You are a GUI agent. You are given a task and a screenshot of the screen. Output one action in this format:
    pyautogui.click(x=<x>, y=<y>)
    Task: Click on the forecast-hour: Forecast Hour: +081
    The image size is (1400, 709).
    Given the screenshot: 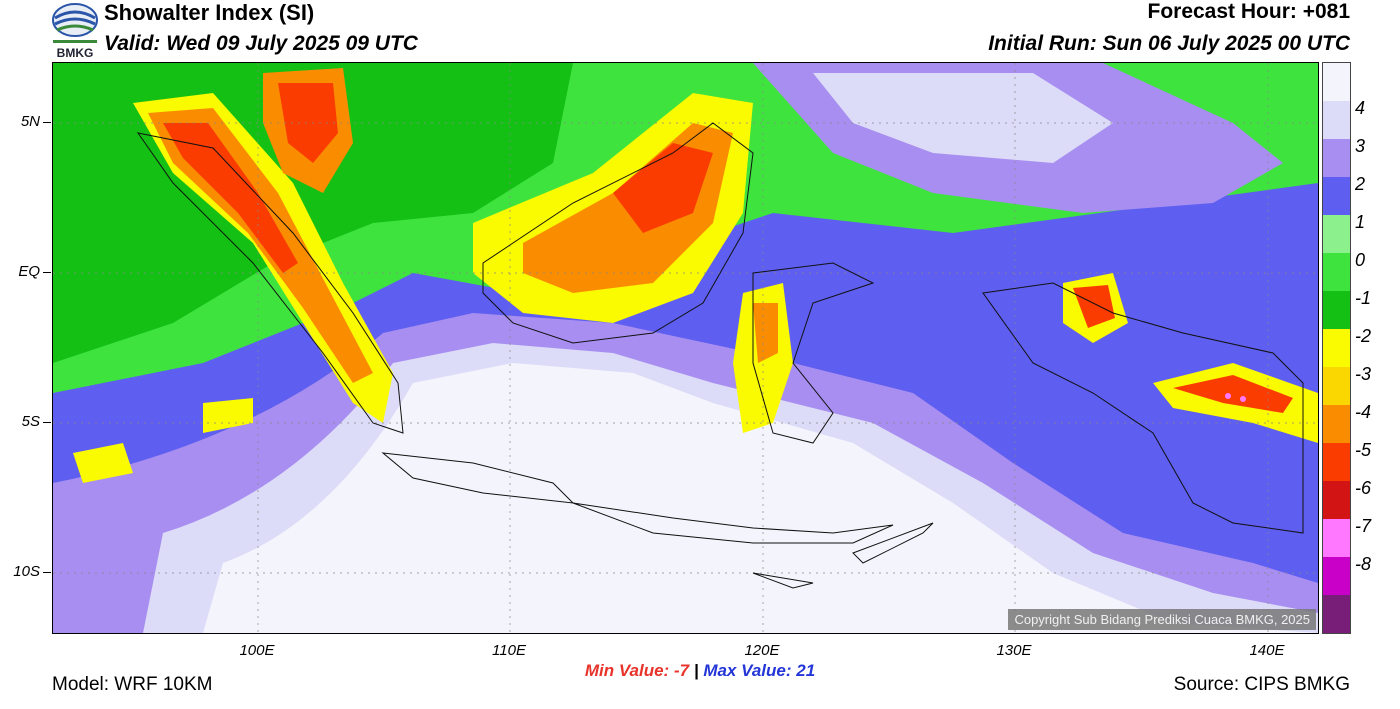 What is the action you would take?
    pyautogui.click(x=1249, y=11)
    